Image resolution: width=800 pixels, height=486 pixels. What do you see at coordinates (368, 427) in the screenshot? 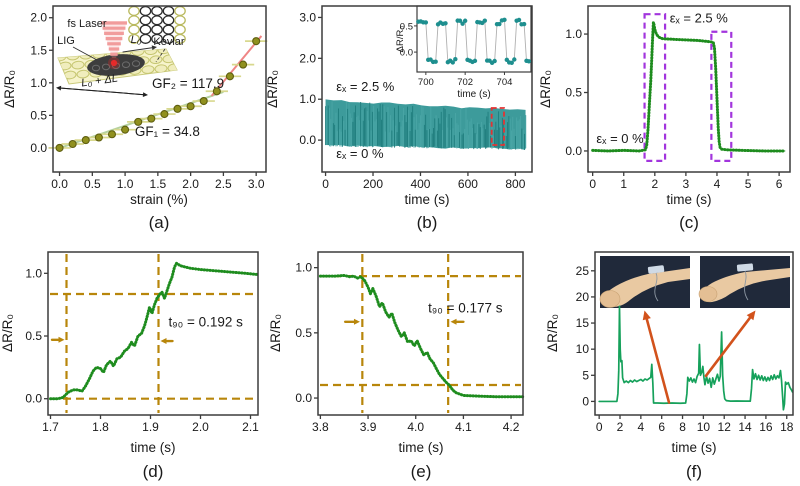
I see `x-tick-label: 3.9` at bounding box center [368, 427].